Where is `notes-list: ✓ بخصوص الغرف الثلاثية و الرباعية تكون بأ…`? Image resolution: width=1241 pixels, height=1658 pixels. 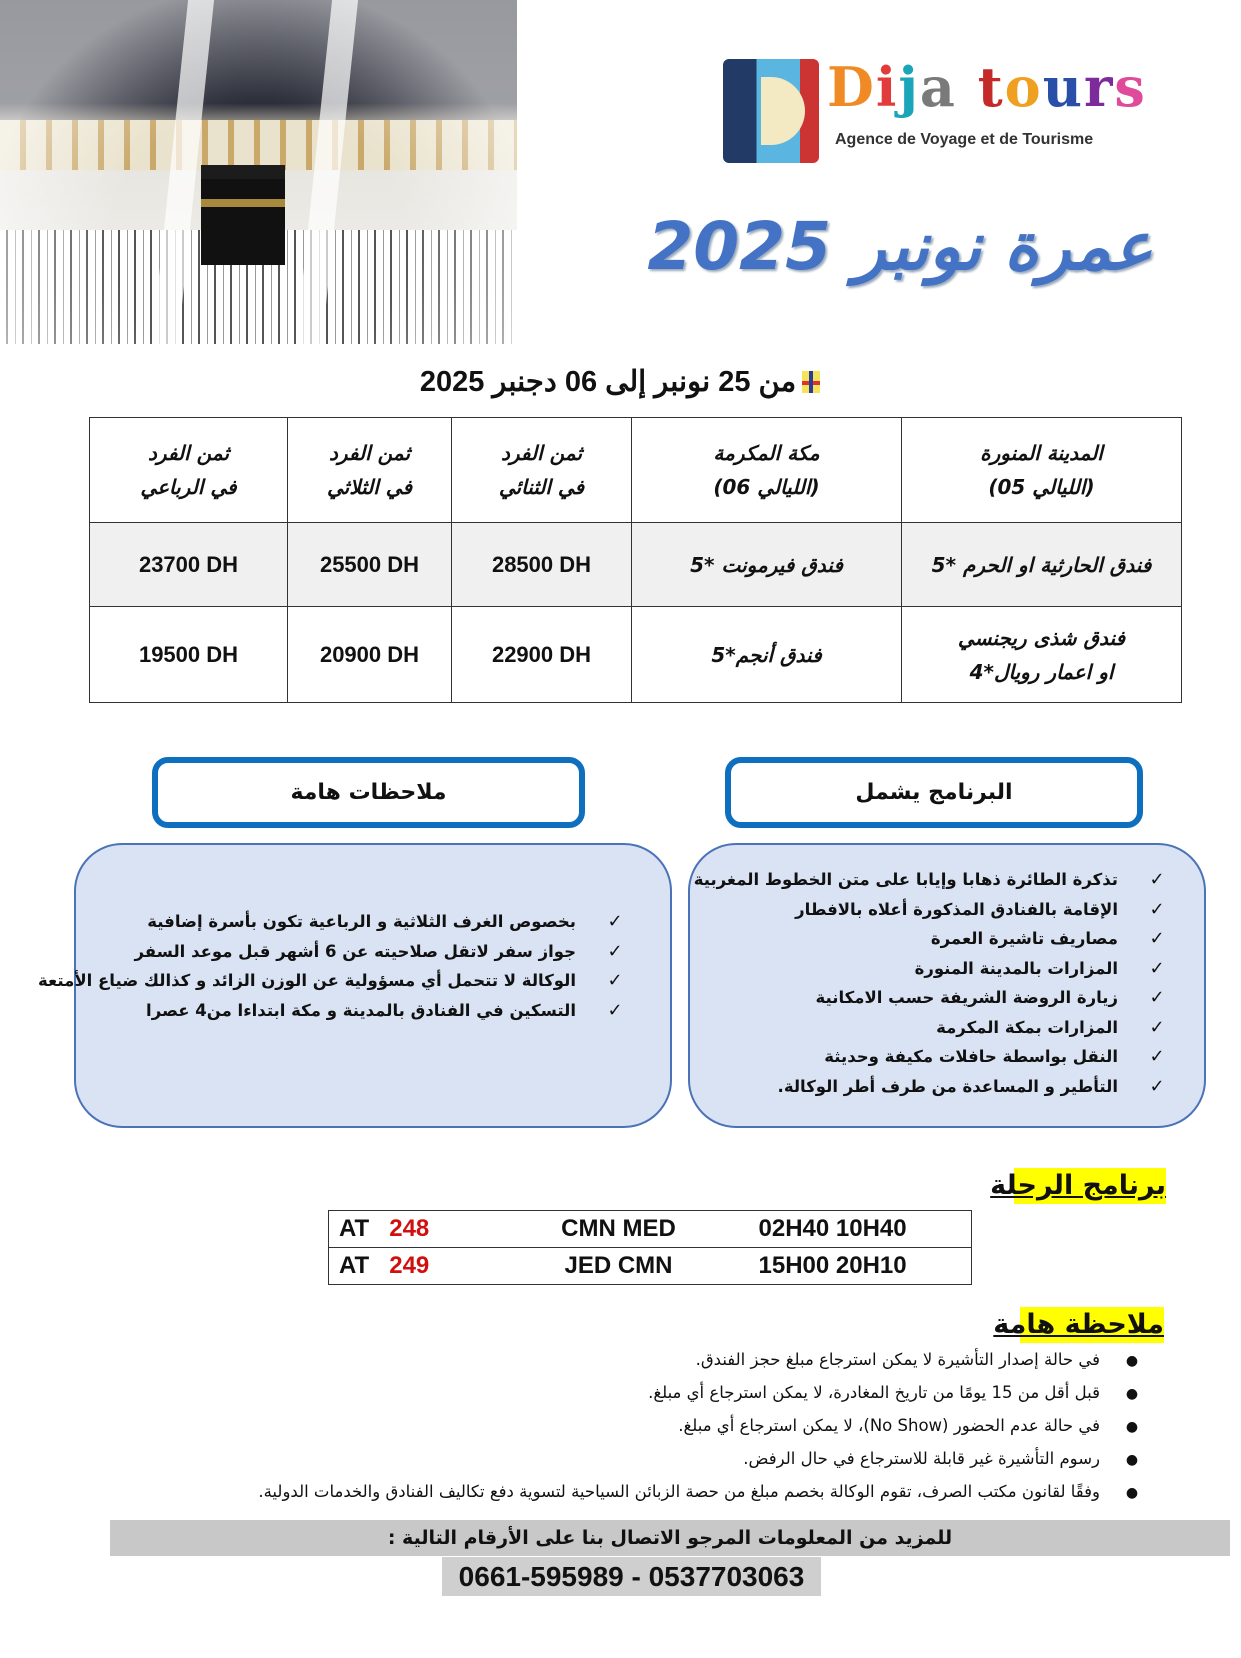
notes-list: ✓ بخصوص الغرف الثلاثية و الرباعية تكون بأ… is located at coordinates (335, 966).